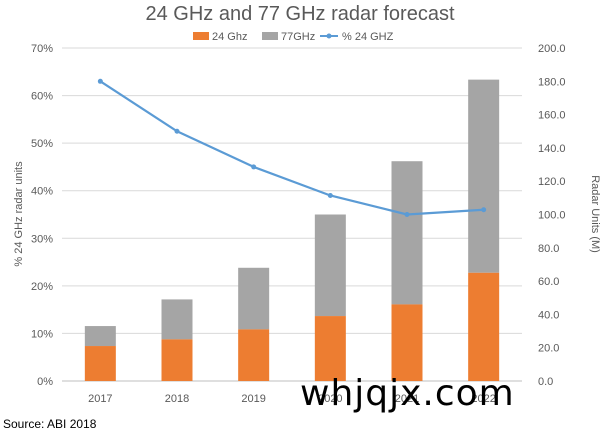  What do you see at coordinates (552, 49) in the screenshot?
I see `right-tick-label: 200.0` at bounding box center [552, 49].